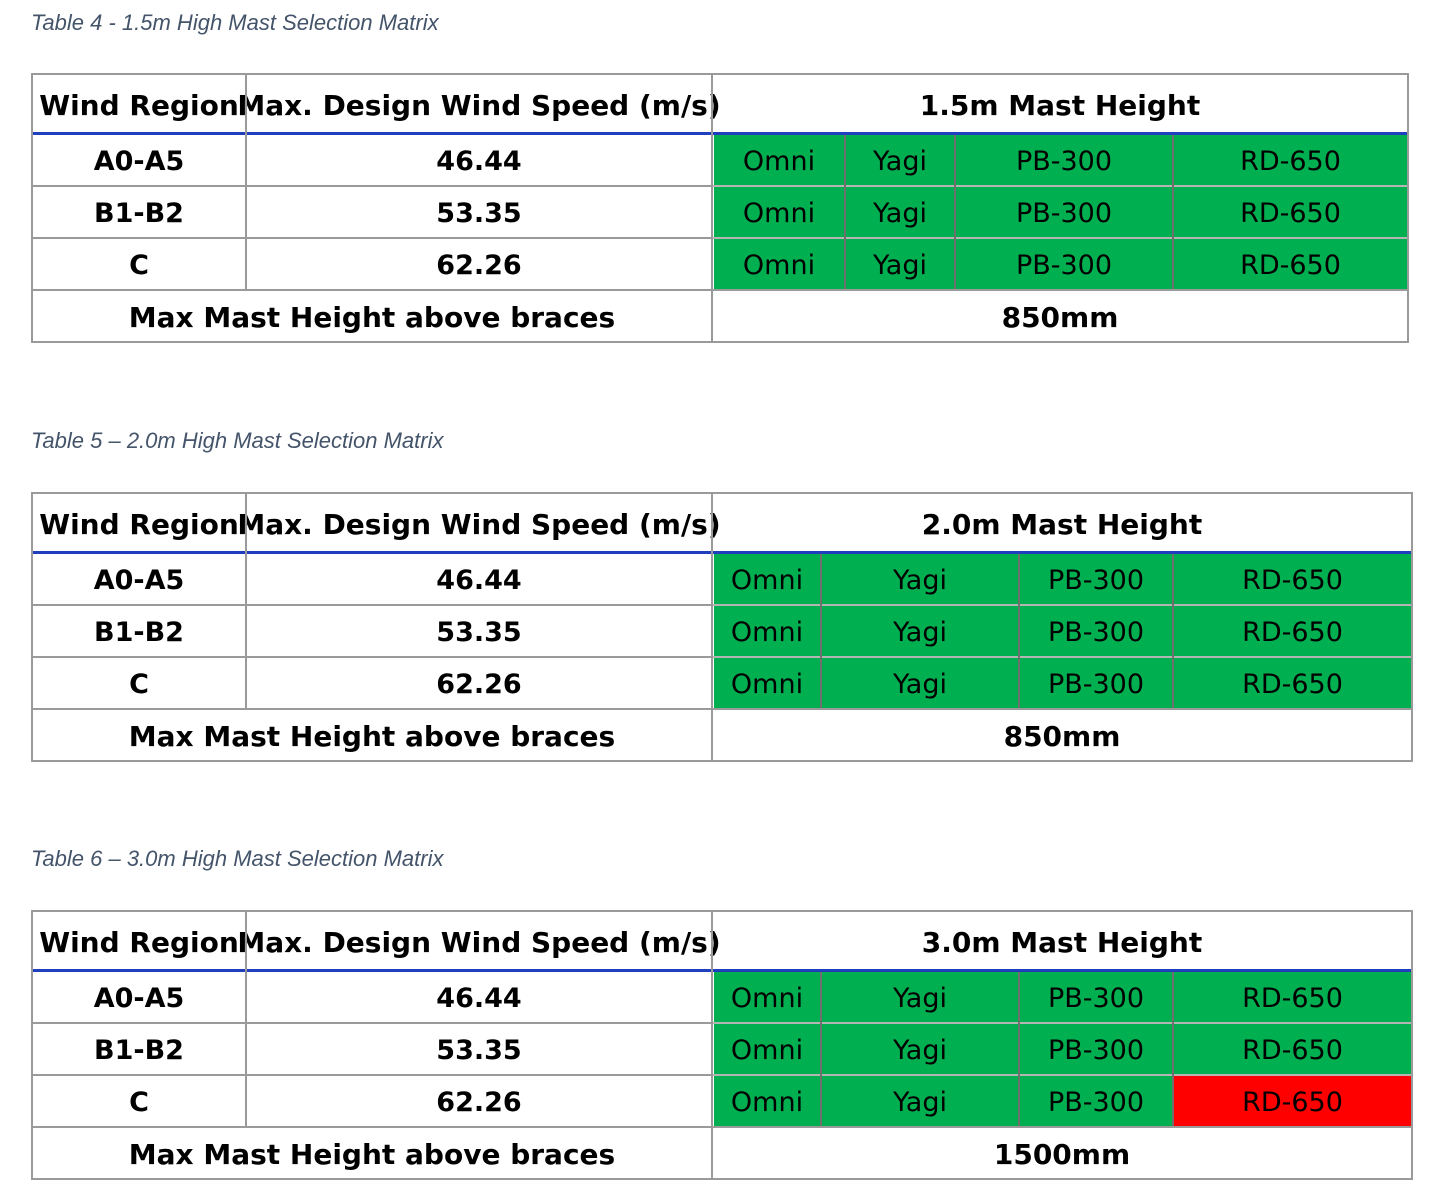  Describe the element at coordinates (1062, 524) in the screenshot. I see `header-mast-height: 2.0m Mast Height` at that location.